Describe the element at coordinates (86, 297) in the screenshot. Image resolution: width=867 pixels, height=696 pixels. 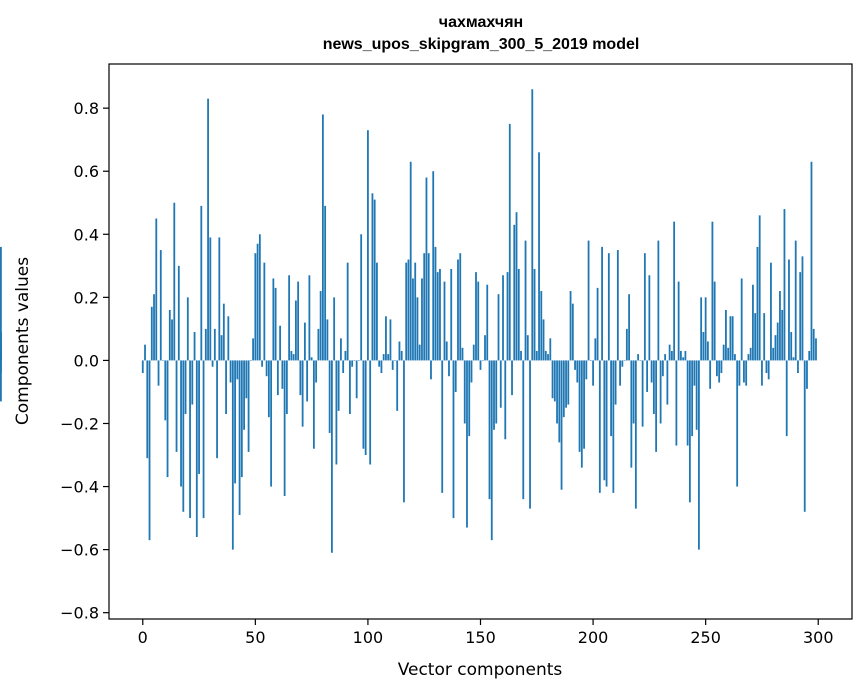
I see `y-tick-label: 0.2` at that location.